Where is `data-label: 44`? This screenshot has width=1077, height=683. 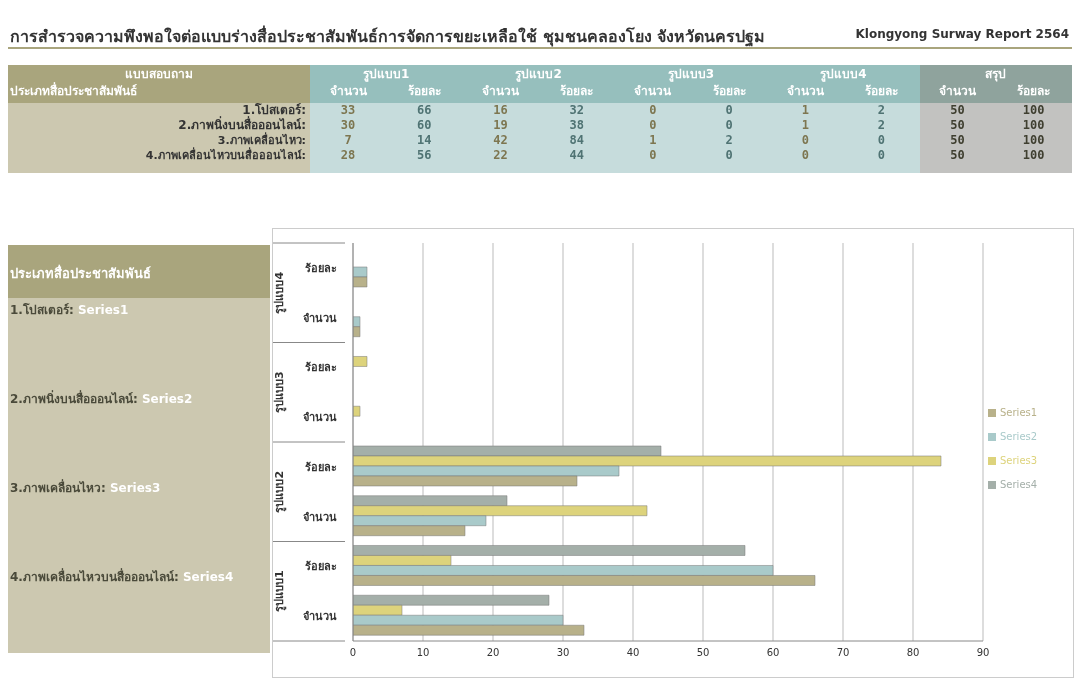 data-label: 44 is located at coordinates (576, 155).